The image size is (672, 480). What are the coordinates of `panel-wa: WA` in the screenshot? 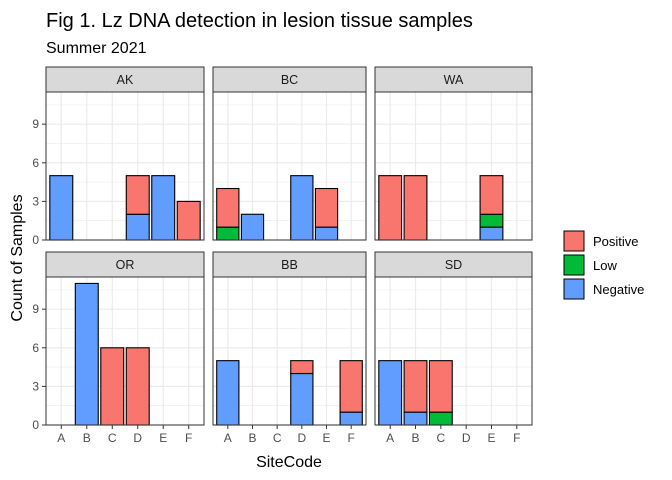 It's located at (453, 153).